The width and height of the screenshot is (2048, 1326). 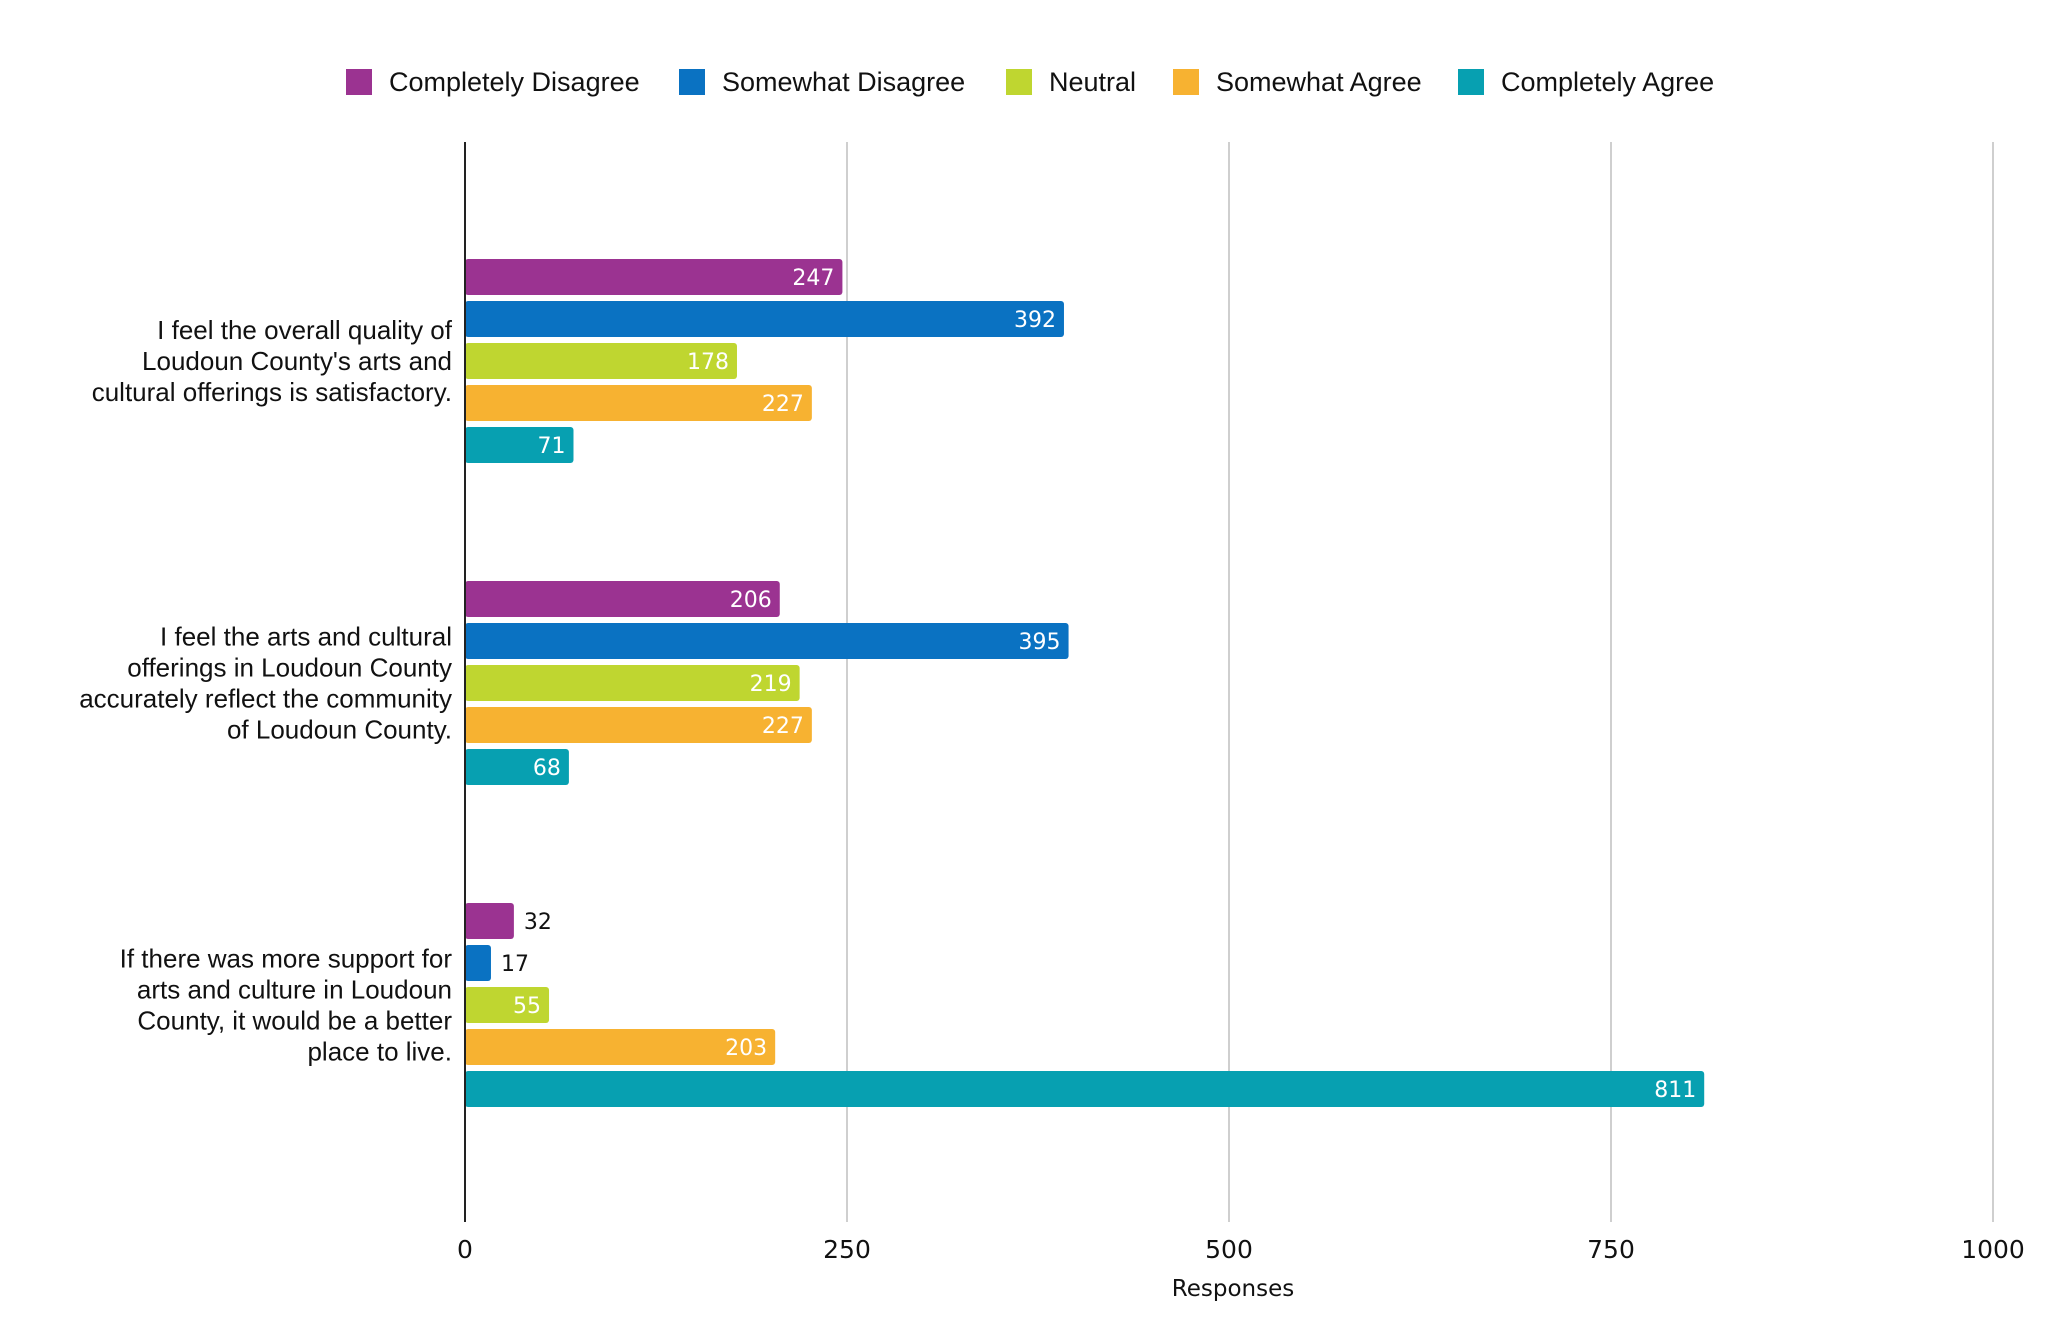 What do you see at coordinates (527, 1006) in the screenshot?
I see `bar-value-label: 55` at bounding box center [527, 1006].